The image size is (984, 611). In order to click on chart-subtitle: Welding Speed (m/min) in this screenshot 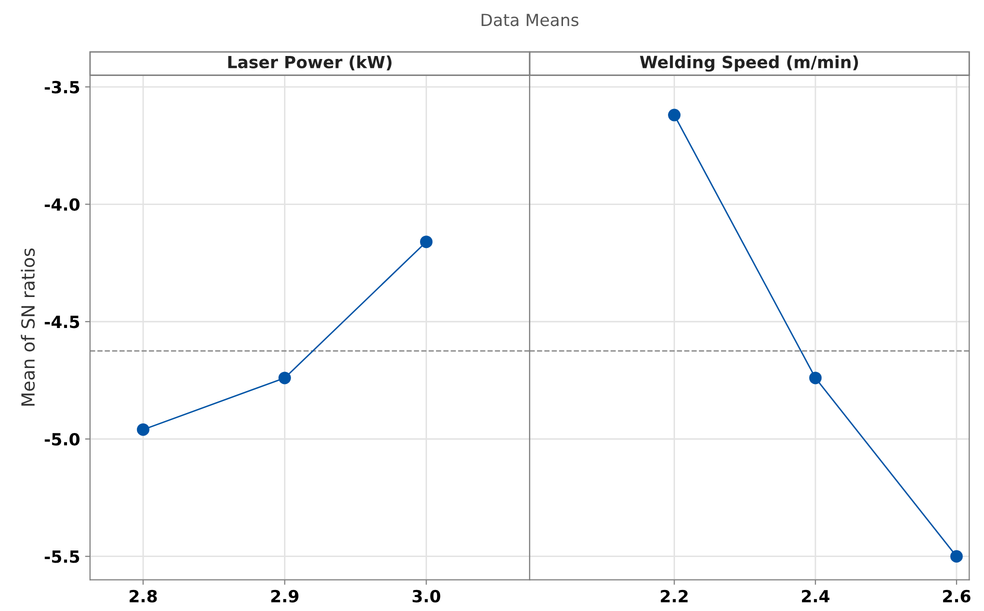, I will do `click(749, 63)`.